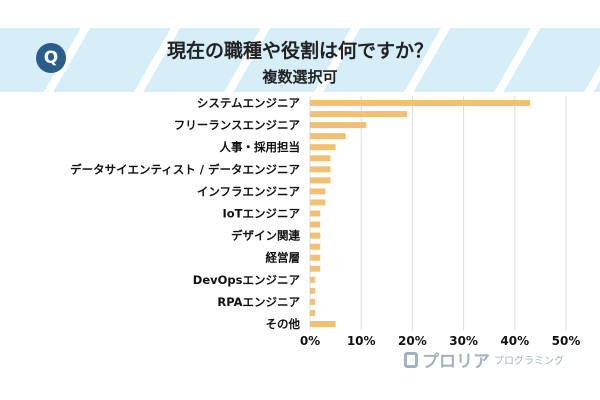 The width and height of the screenshot is (600, 400). I want to click on category-label: フリーランスエンジニア, so click(237, 125).